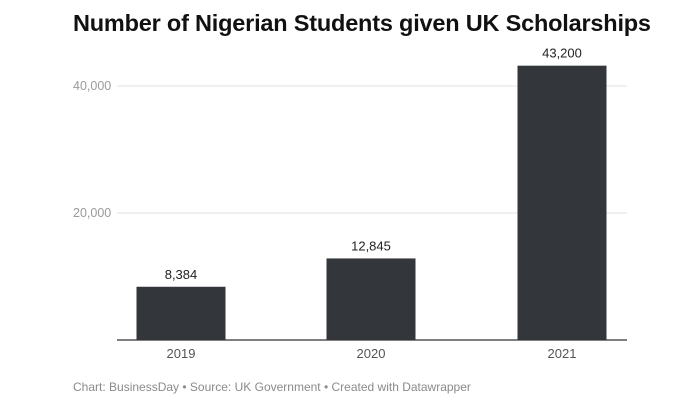  What do you see at coordinates (181, 353) in the screenshot?
I see `x-tick-label: 2019` at bounding box center [181, 353].